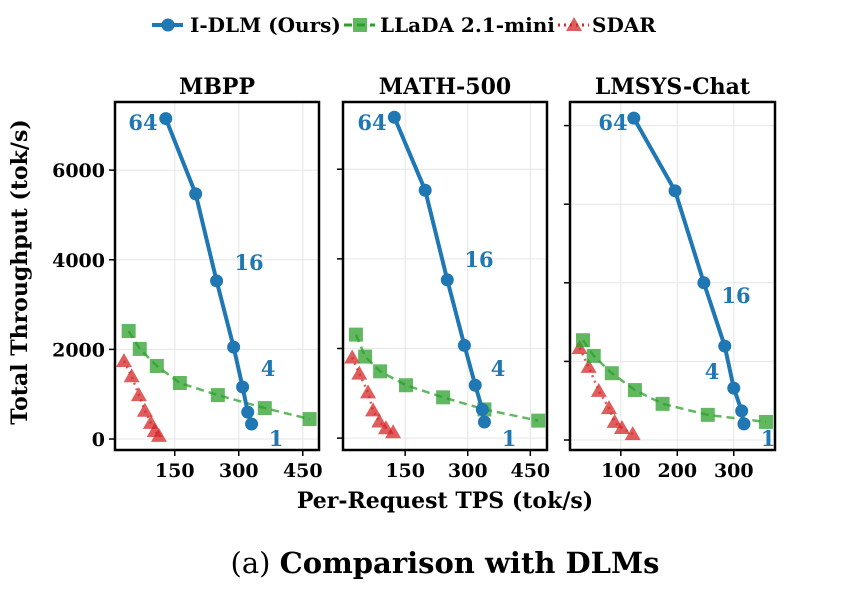 The image size is (843, 604). What do you see at coordinates (624, 25) in the screenshot?
I see `legend-label: SDAR` at bounding box center [624, 25].